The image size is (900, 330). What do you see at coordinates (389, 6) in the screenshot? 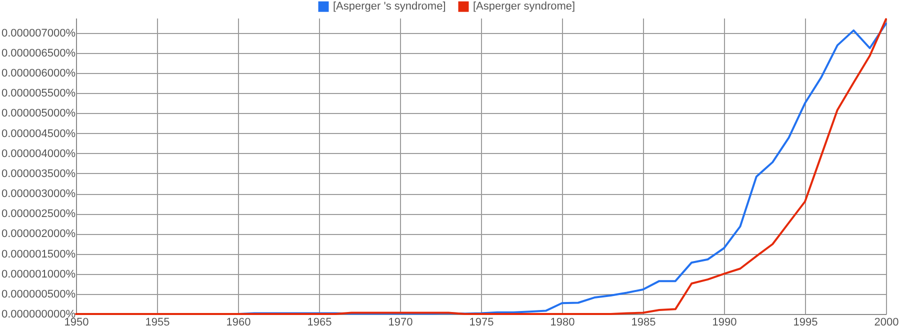
I see `legend-label: [Asperger 's syndrome]` at bounding box center [389, 6].